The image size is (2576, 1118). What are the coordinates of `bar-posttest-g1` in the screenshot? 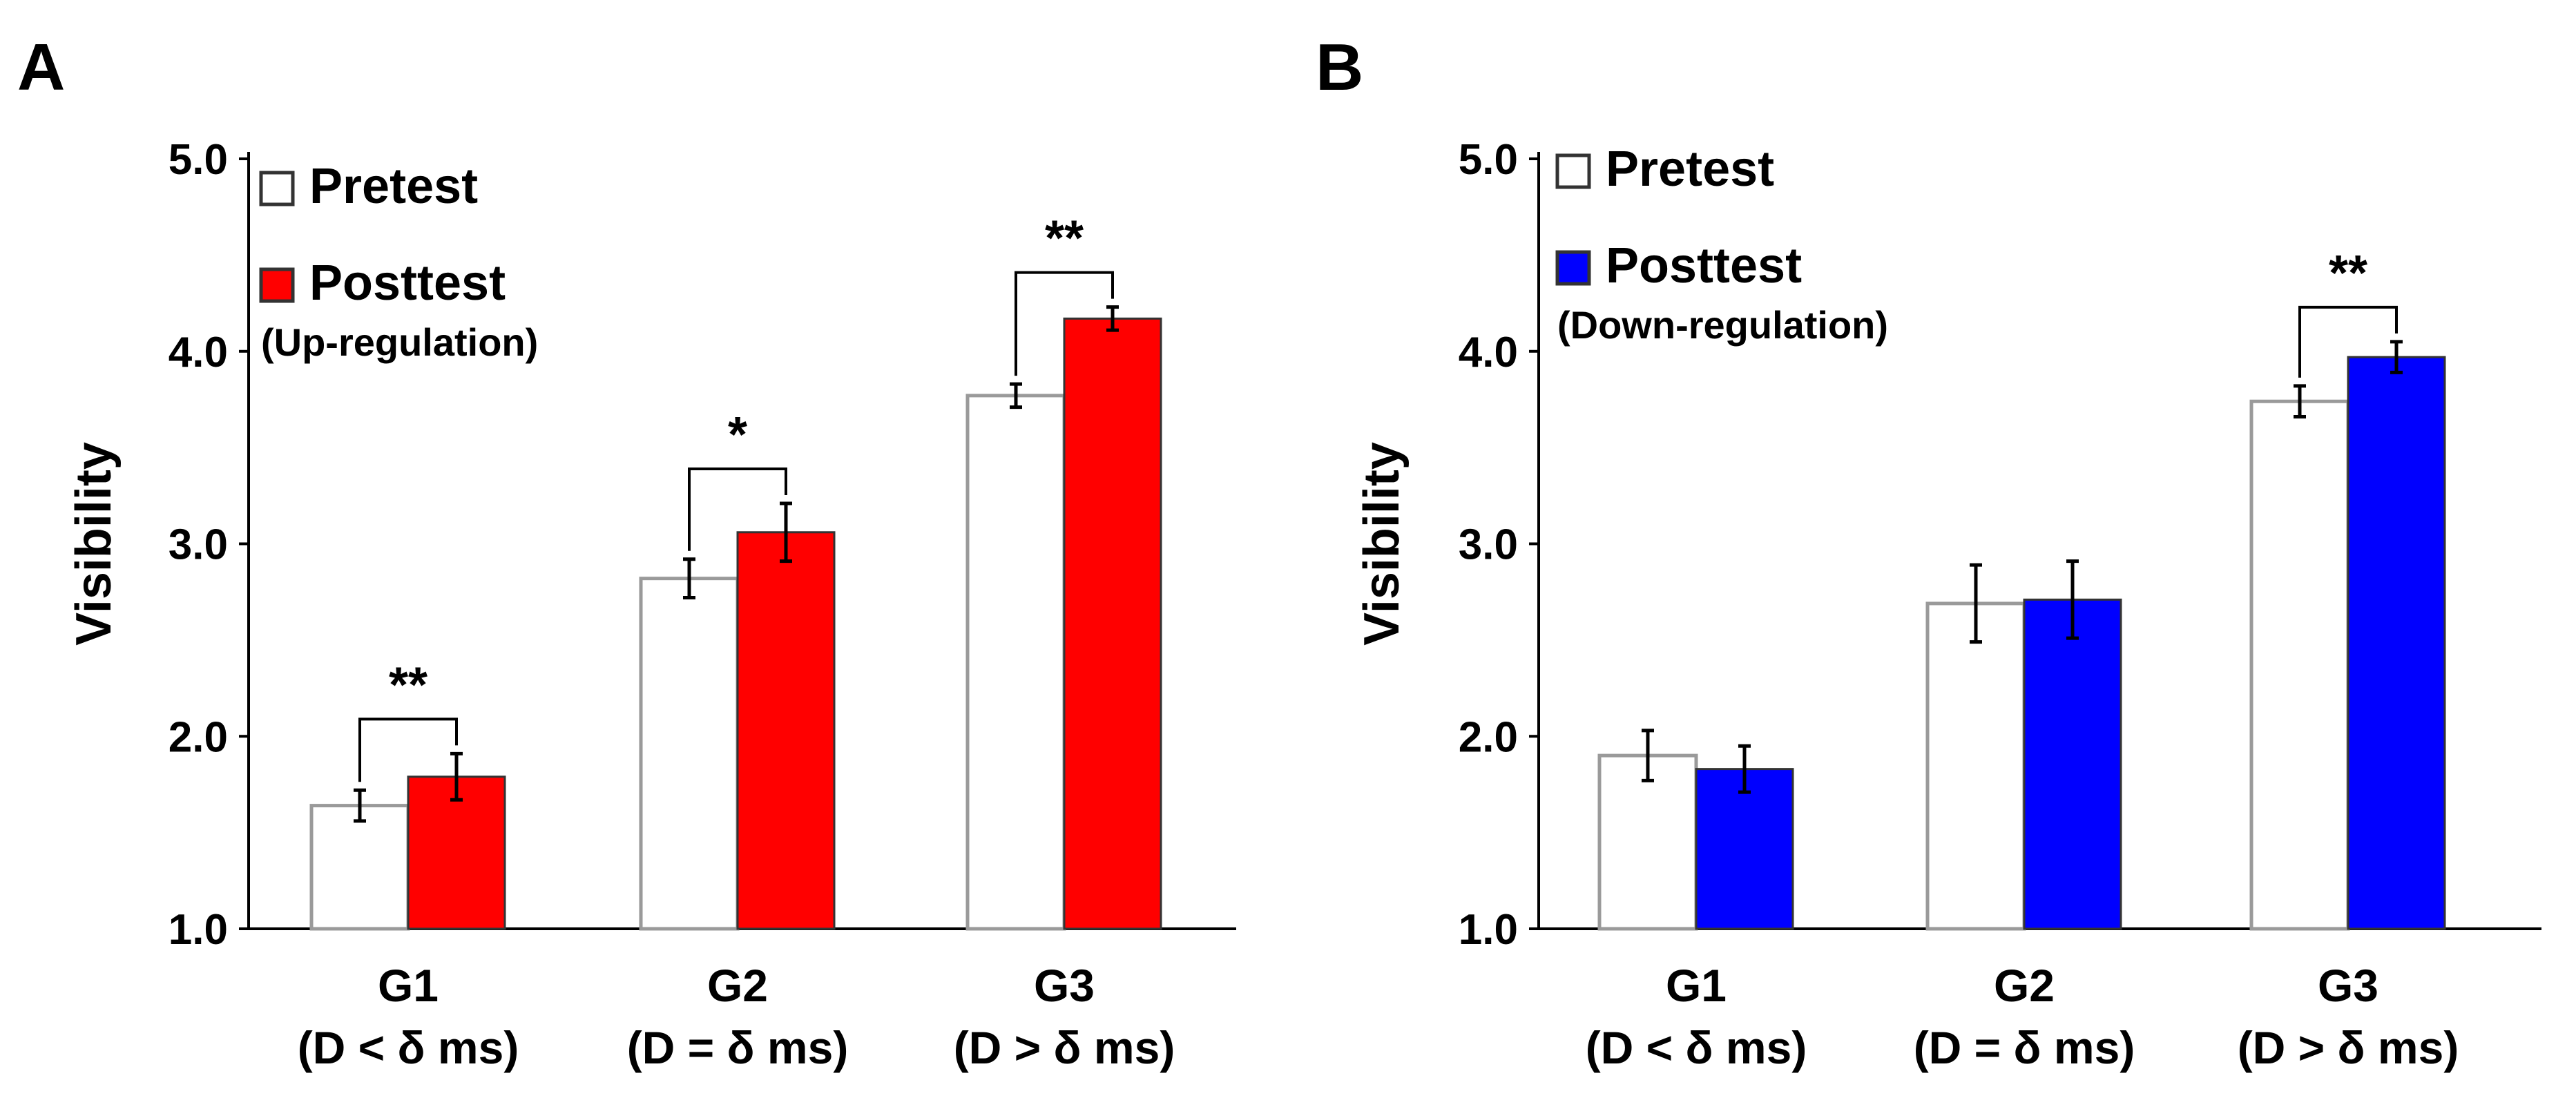 It's located at (1744, 849).